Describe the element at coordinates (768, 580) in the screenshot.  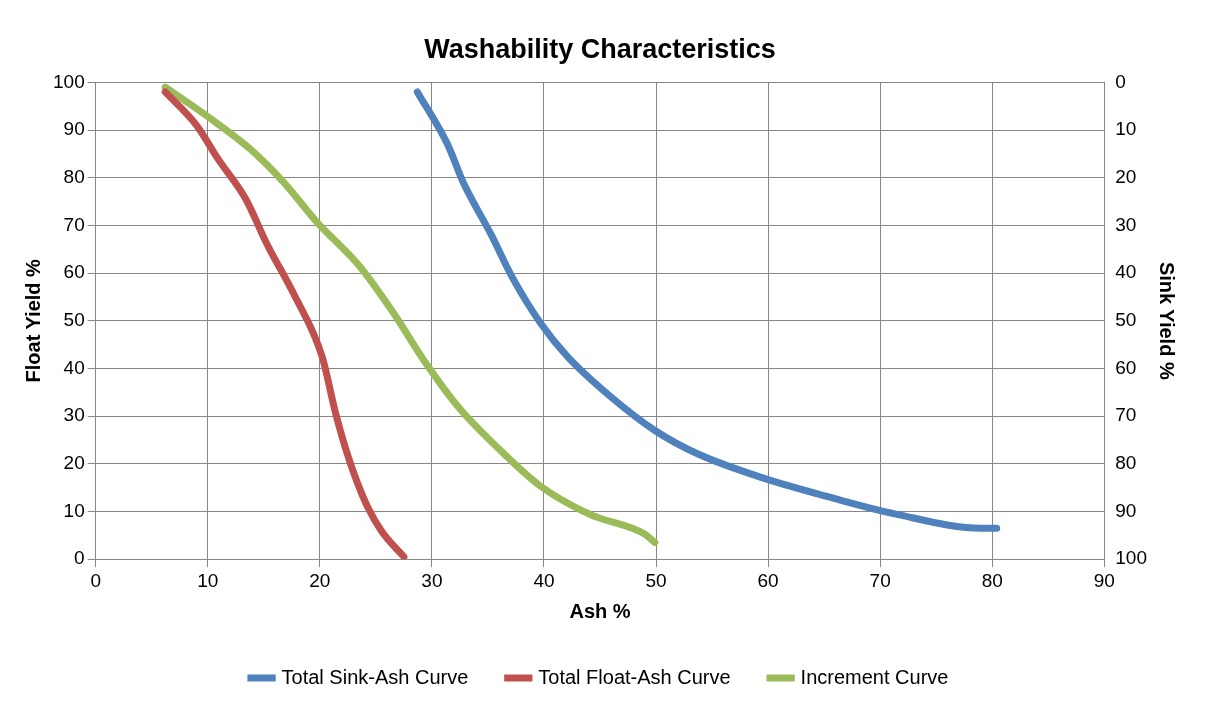
I see `x-tick-label: 60` at that location.